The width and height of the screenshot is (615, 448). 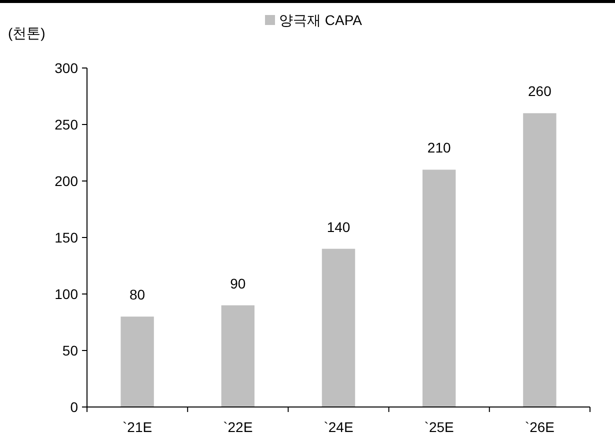 I want to click on x-tick-label: `22E, so click(x=238, y=427).